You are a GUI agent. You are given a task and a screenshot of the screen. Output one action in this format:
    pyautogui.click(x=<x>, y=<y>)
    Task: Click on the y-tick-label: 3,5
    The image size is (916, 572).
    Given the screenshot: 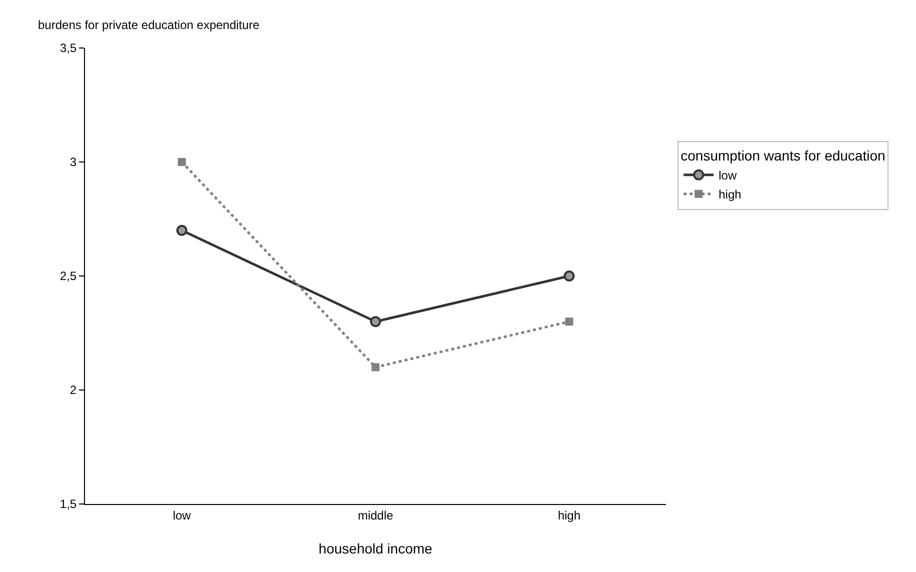 What is the action you would take?
    pyautogui.click(x=68, y=48)
    